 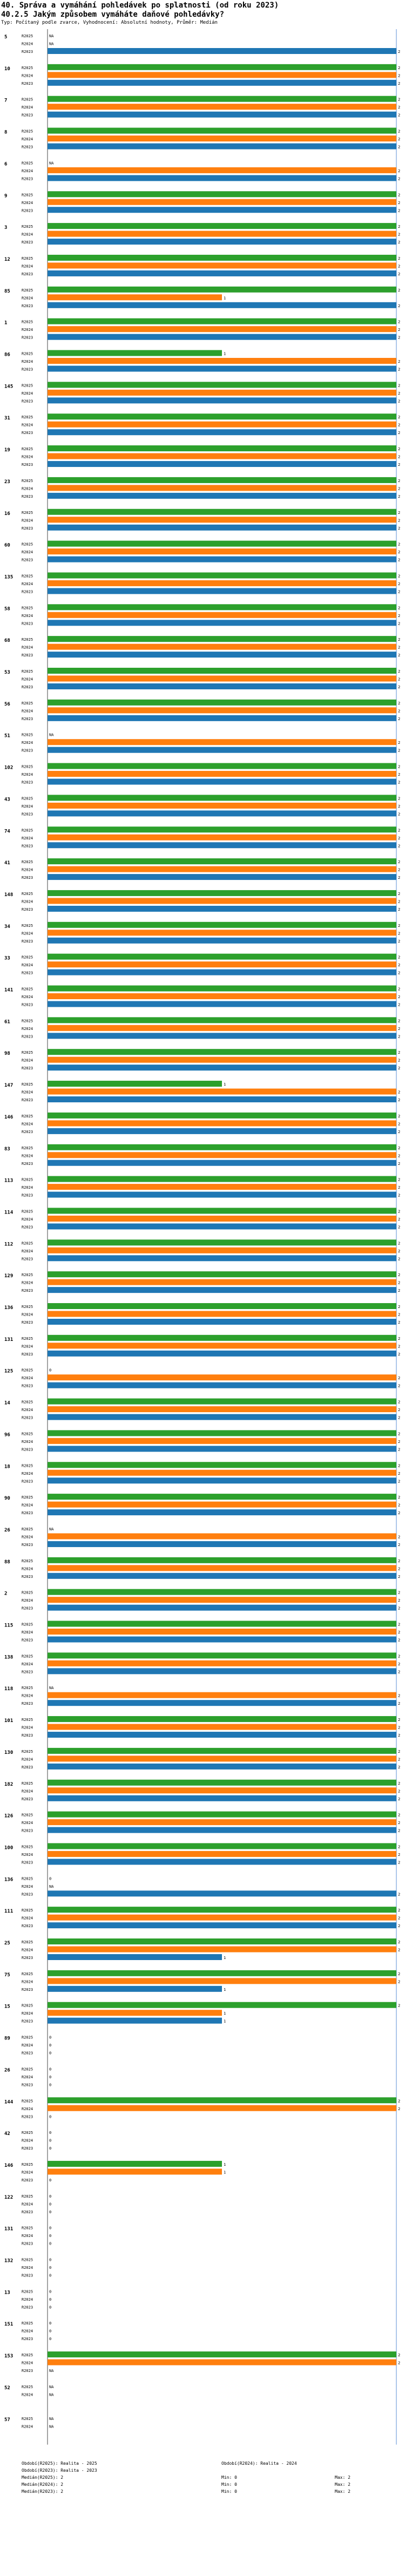 What do you see at coordinates (8, 1848) in the screenshot?
I see `category-label: 100` at bounding box center [8, 1848].